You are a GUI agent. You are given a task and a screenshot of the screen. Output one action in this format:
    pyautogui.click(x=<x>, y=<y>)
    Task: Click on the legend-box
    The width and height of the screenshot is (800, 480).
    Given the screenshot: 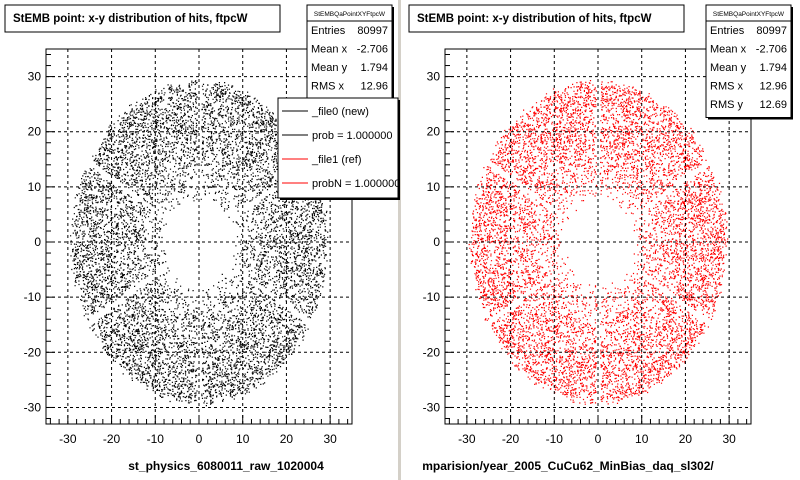 What is the action you would take?
    pyautogui.click(x=338, y=148)
    